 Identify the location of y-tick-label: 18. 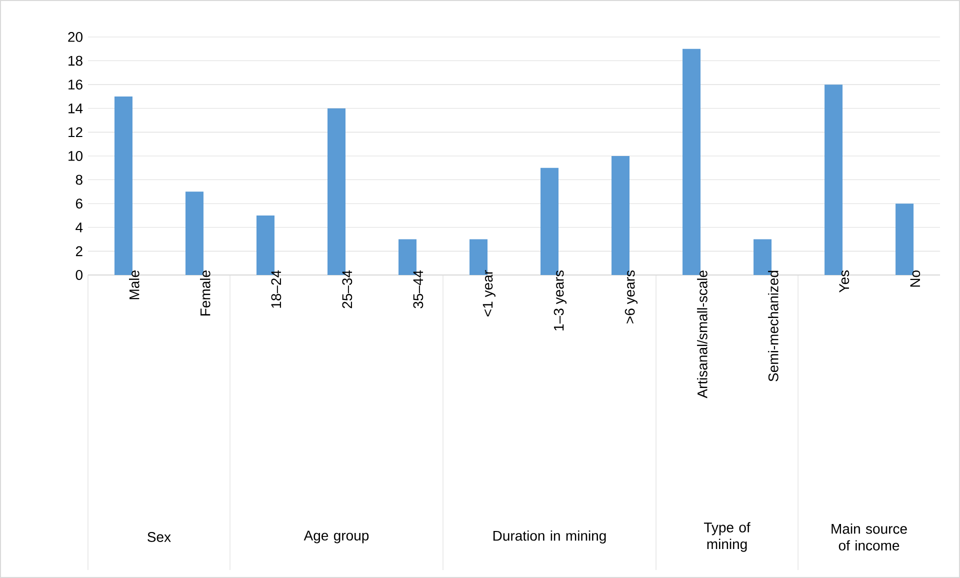
(75, 61).